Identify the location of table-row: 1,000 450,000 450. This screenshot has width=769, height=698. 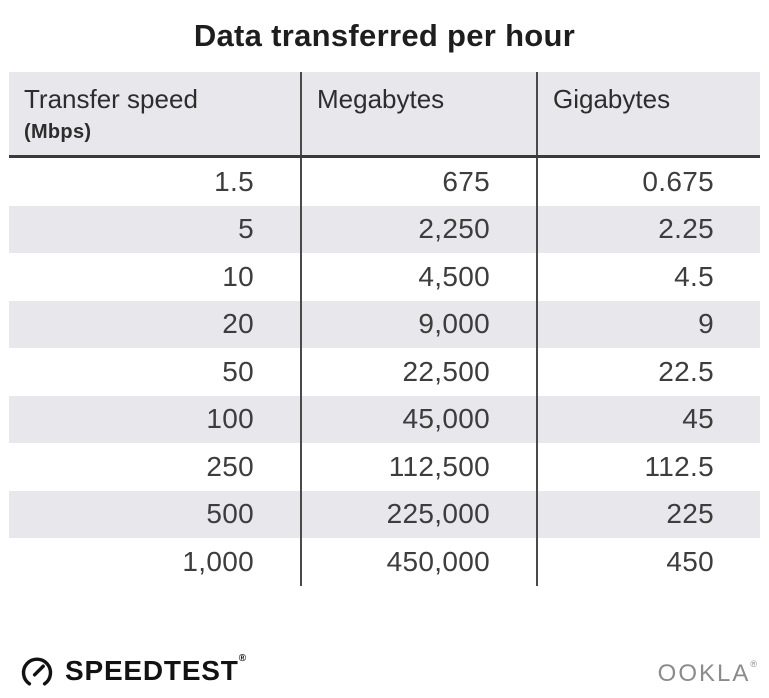
(384, 562).